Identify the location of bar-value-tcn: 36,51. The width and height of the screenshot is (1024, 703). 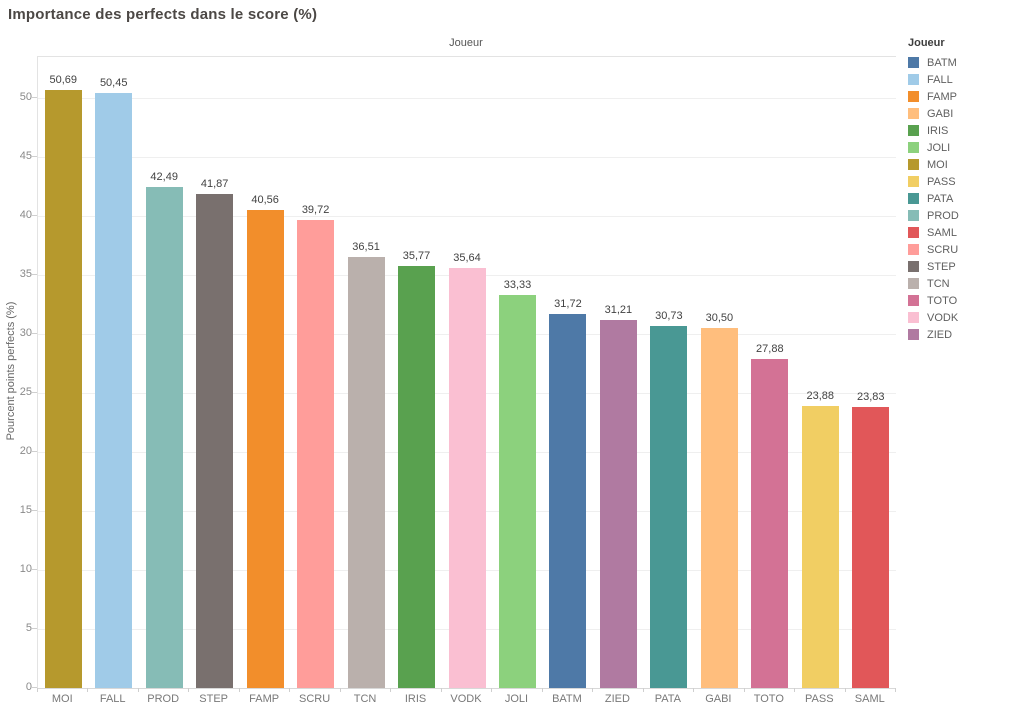
(366, 247).